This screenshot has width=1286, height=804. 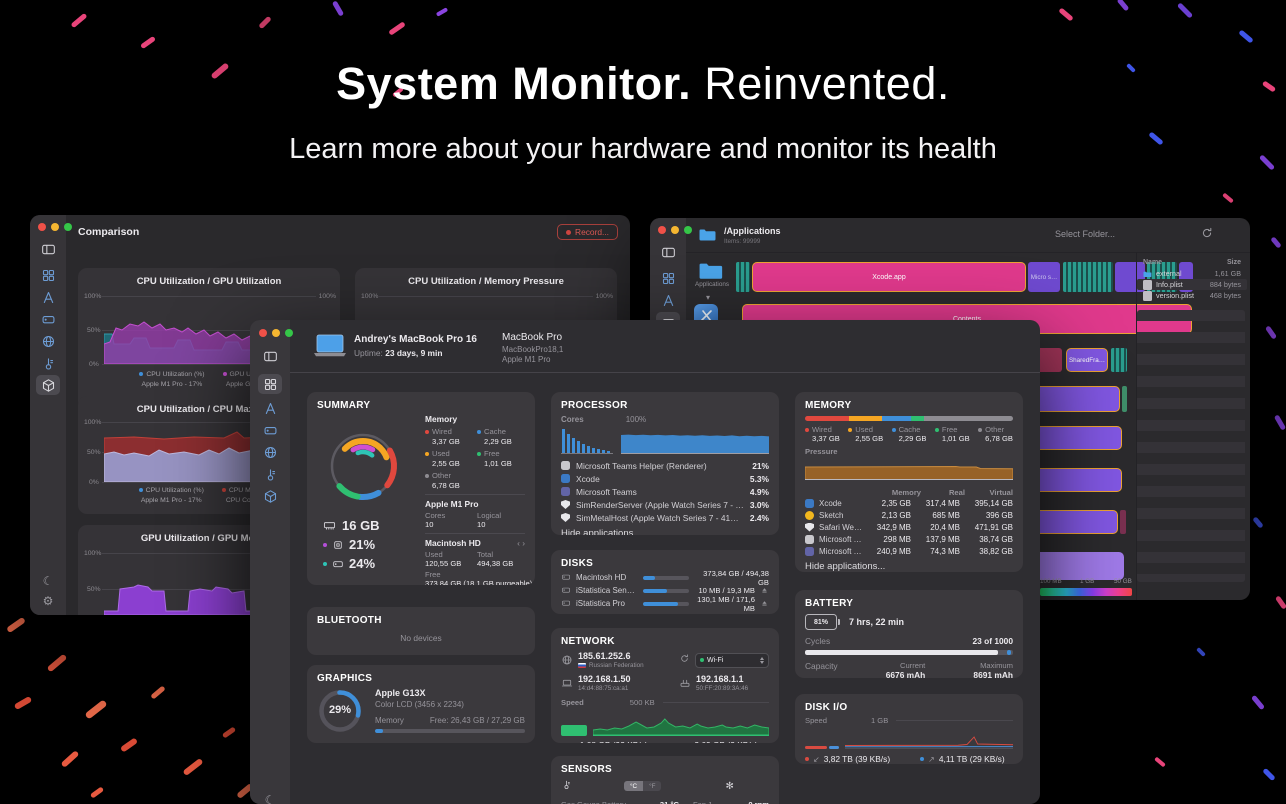 I want to click on legend-value: 6,78 GB, so click(x=999, y=438).